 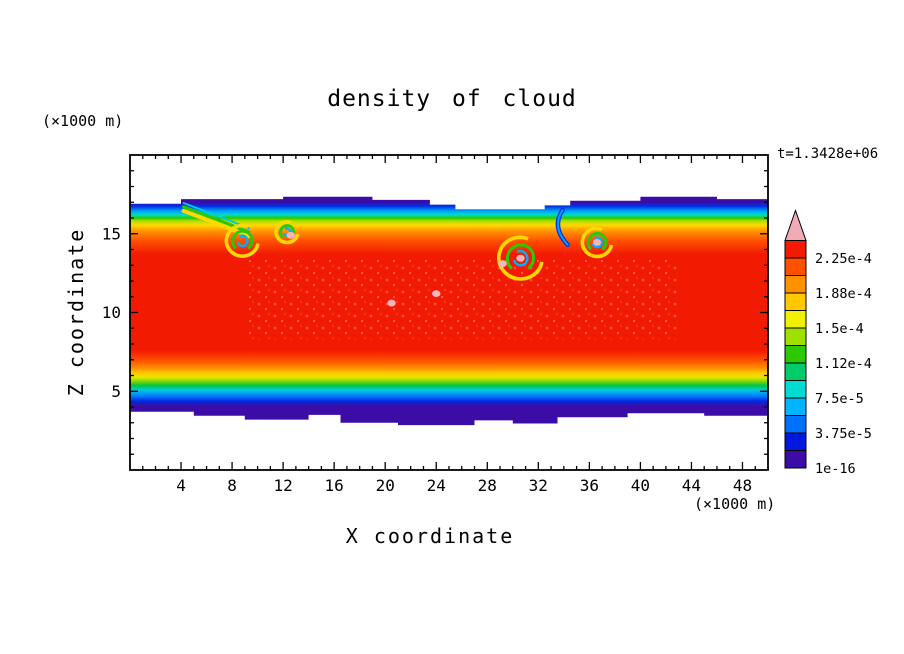 What do you see at coordinates (640, 485) in the screenshot?
I see `x-tick-label: 40` at bounding box center [640, 485].